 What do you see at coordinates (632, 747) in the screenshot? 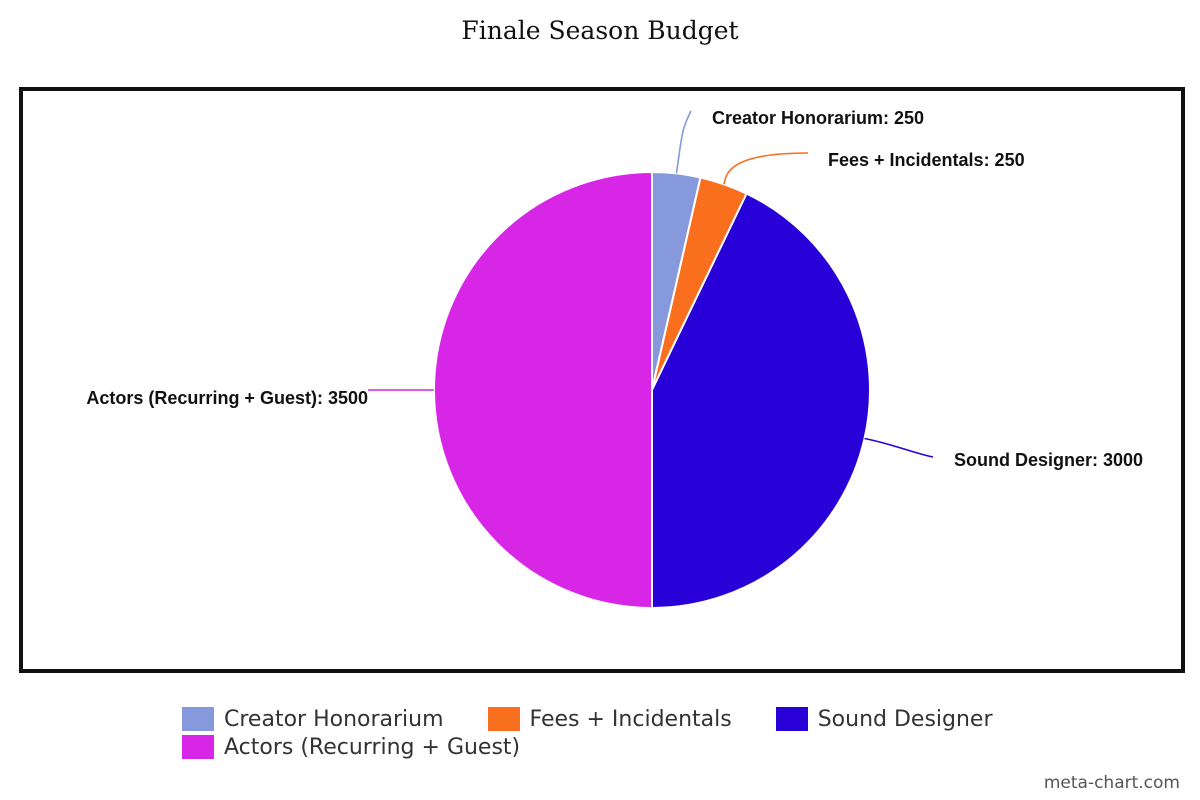
I see `legend-row: Actors (Recurring + Guest)` at bounding box center [632, 747].